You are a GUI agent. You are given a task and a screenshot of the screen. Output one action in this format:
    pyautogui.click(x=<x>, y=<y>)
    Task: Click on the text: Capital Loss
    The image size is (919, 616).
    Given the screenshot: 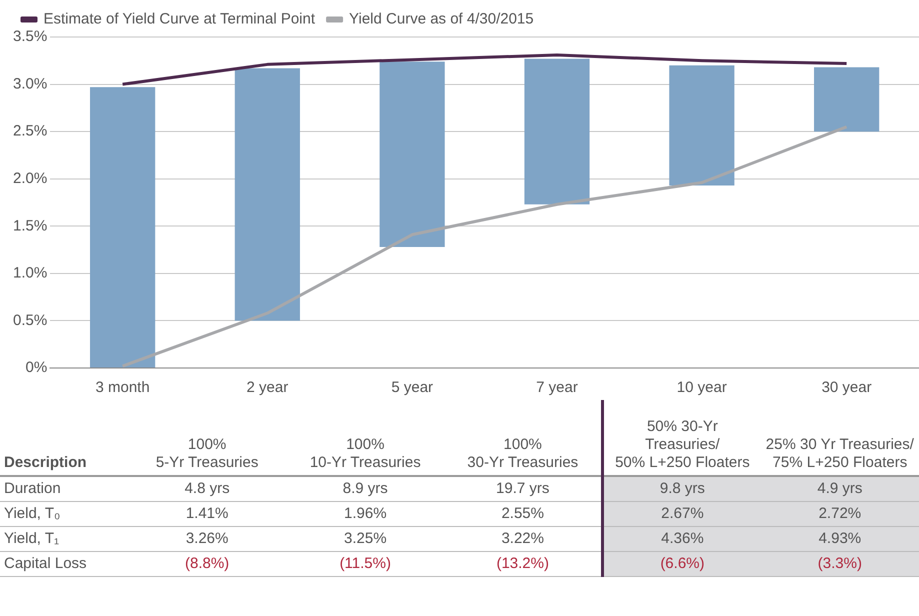 What is the action you would take?
    pyautogui.click(x=64, y=564)
    